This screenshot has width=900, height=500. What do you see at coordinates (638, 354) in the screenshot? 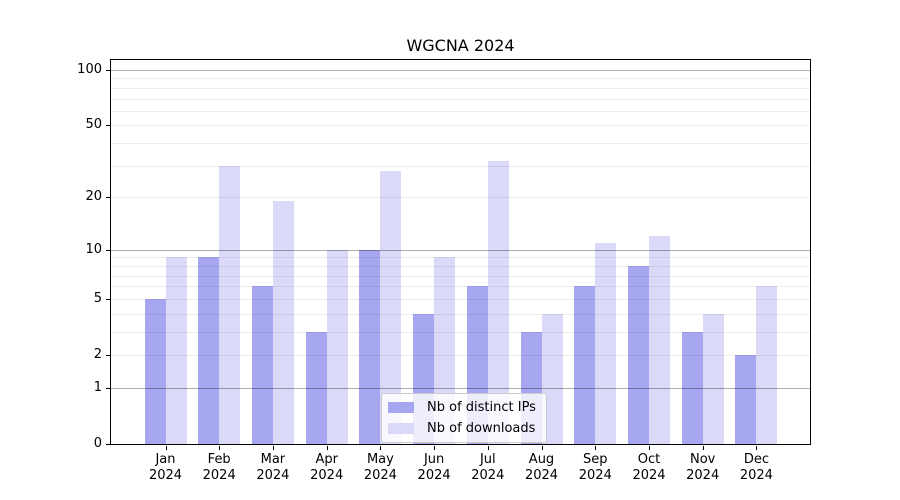
I see `bar-ips-oct` at bounding box center [638, 354].